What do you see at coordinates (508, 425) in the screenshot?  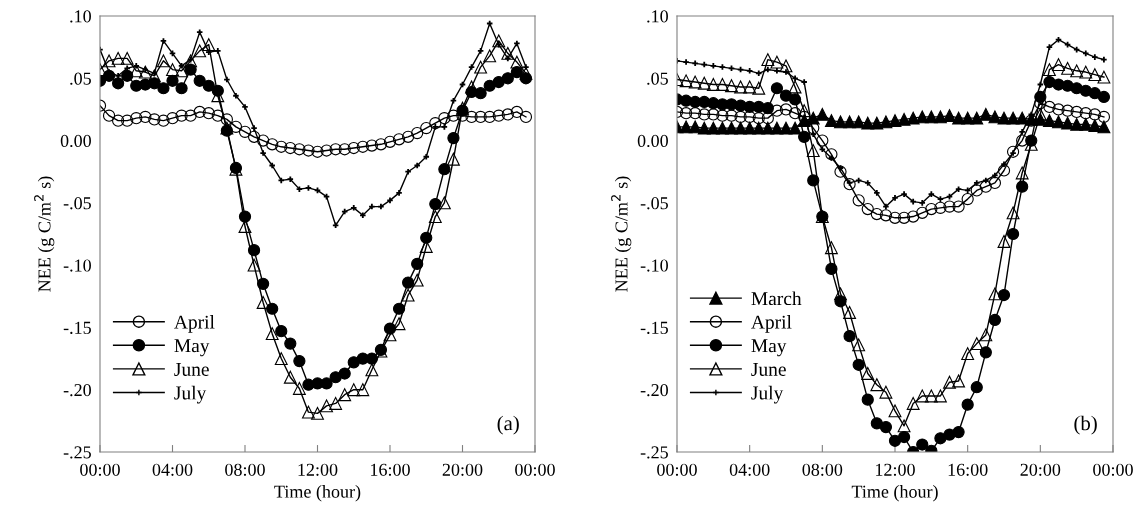 I see `annotation: (a)` at bounding box center [508, 425].